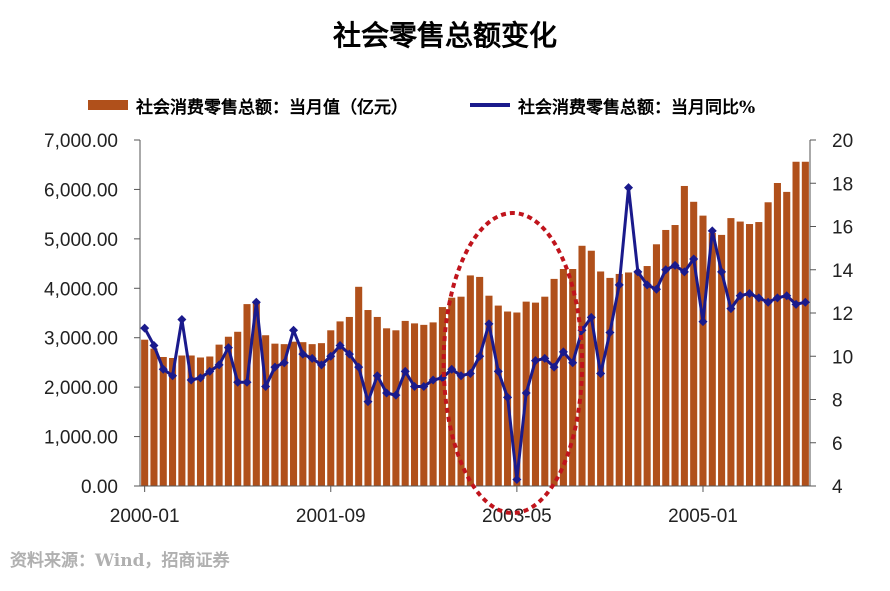 The image size is (890, 591). I want to click on x-tick-label: 2001-09, so click(331, 516).